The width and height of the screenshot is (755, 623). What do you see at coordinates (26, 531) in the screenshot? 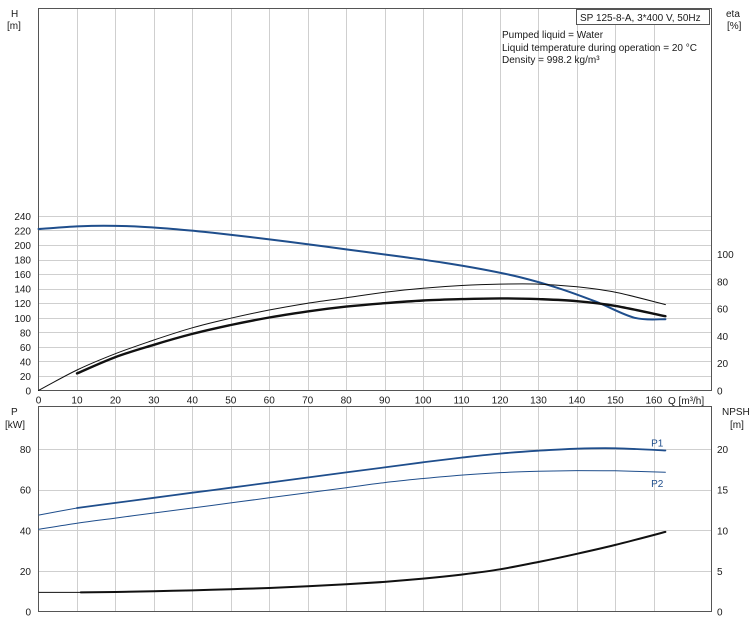
I see `p-tick-label: 40` at bounding box center [26, 531].